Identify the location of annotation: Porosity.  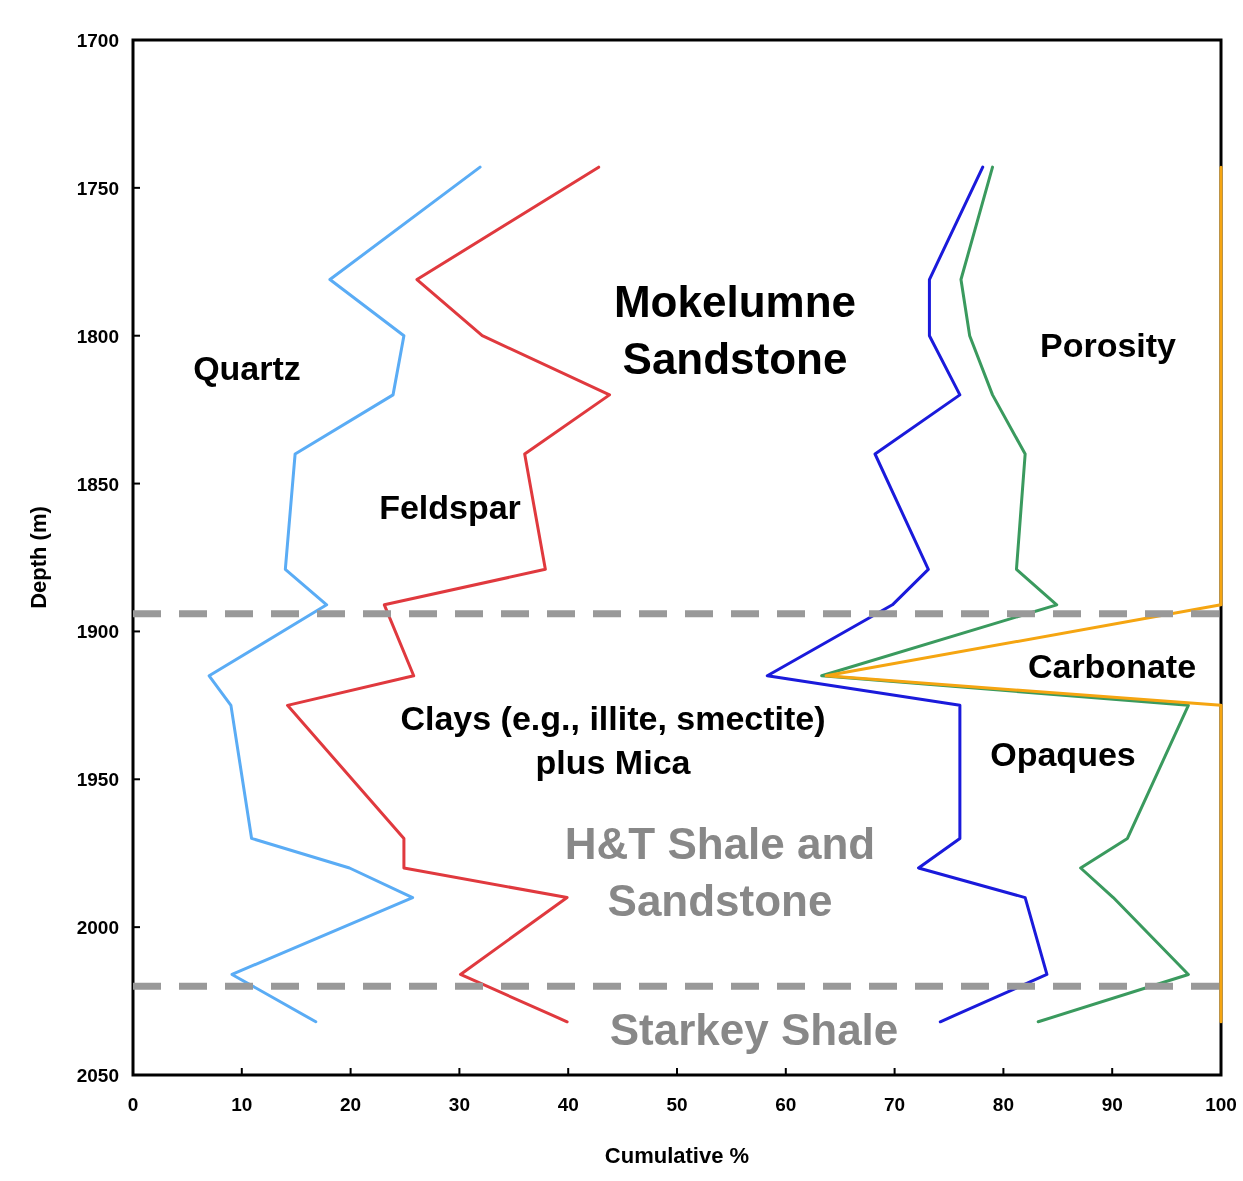
(1108, 344).